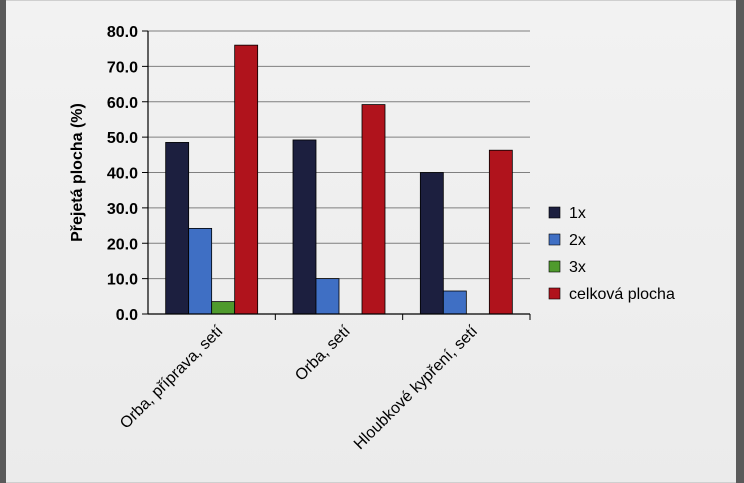 Image resolution: width=744 pixels, height=483 pixels. Describe the element at coordinates (122, 209) in the screenshot. I see `y-tick-label: 30.0` at that location.